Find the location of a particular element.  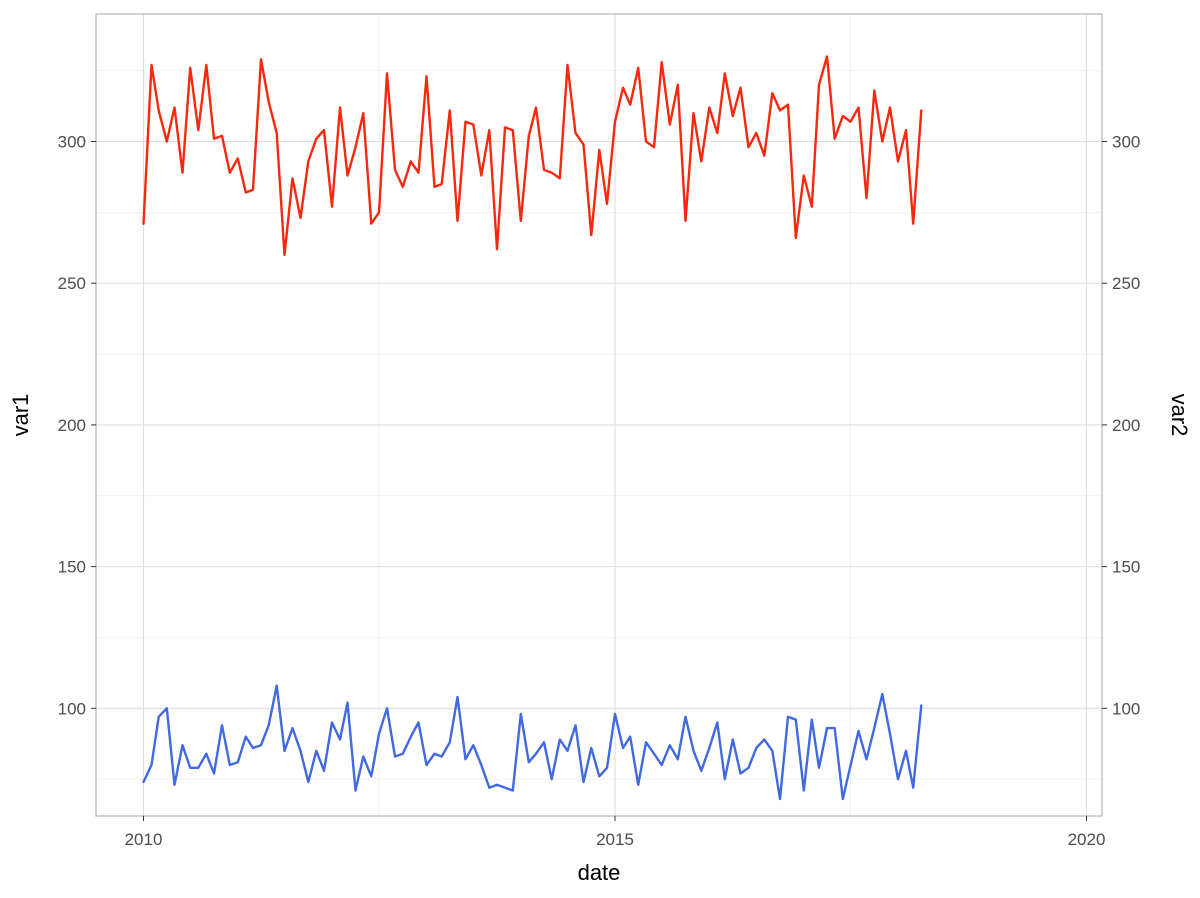

y-tick-label: 250 is located at coordinates (72, 283).